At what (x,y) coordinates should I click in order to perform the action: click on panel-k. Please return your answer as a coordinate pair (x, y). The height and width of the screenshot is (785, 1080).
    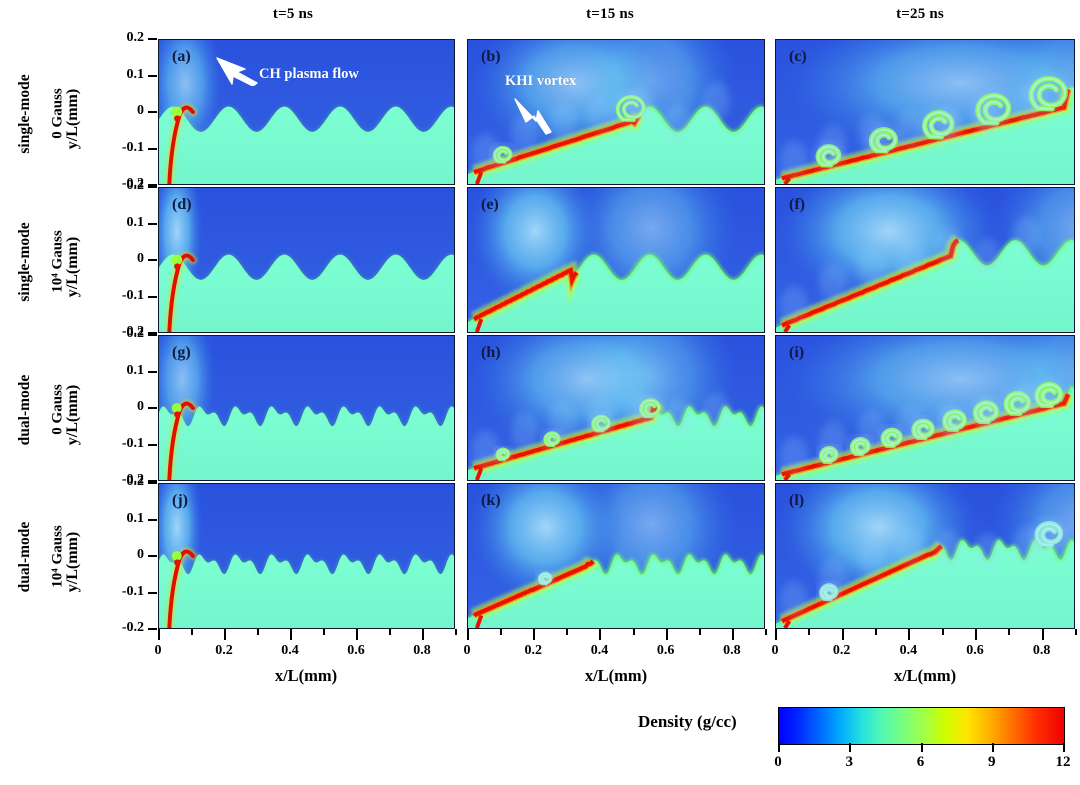
    Looking at the image, I should click on (616, 556).